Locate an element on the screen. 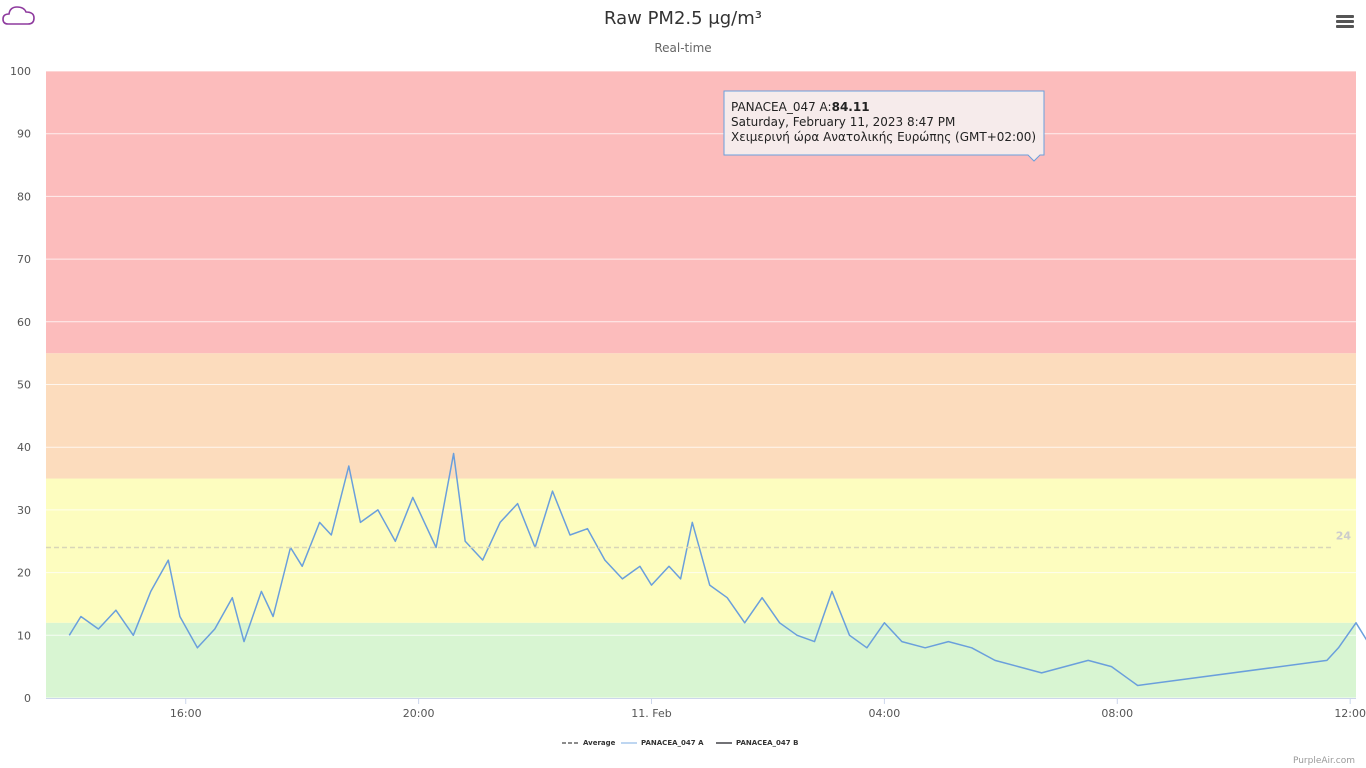  credits-link: PurpleAir.com is located at coordinates (1324, 761).